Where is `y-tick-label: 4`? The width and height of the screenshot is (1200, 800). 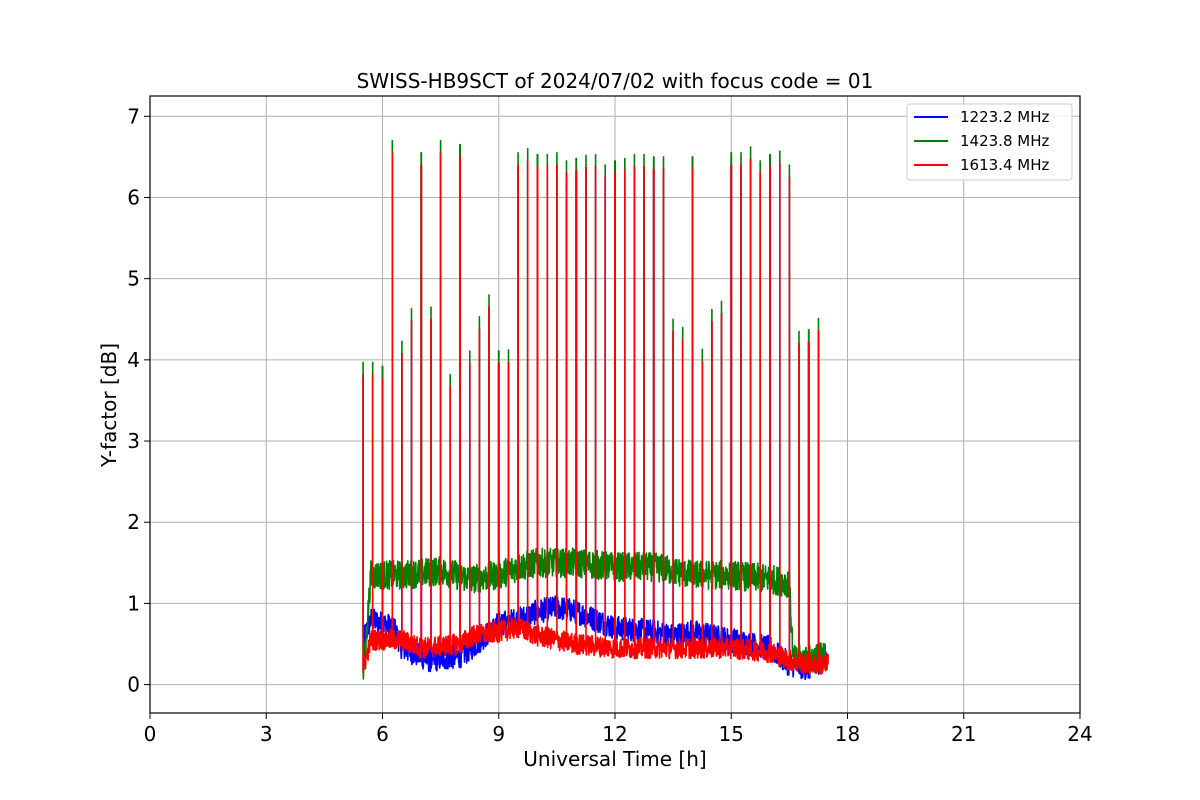
y-tick-label: 4 is located at coordinates (133, 360).